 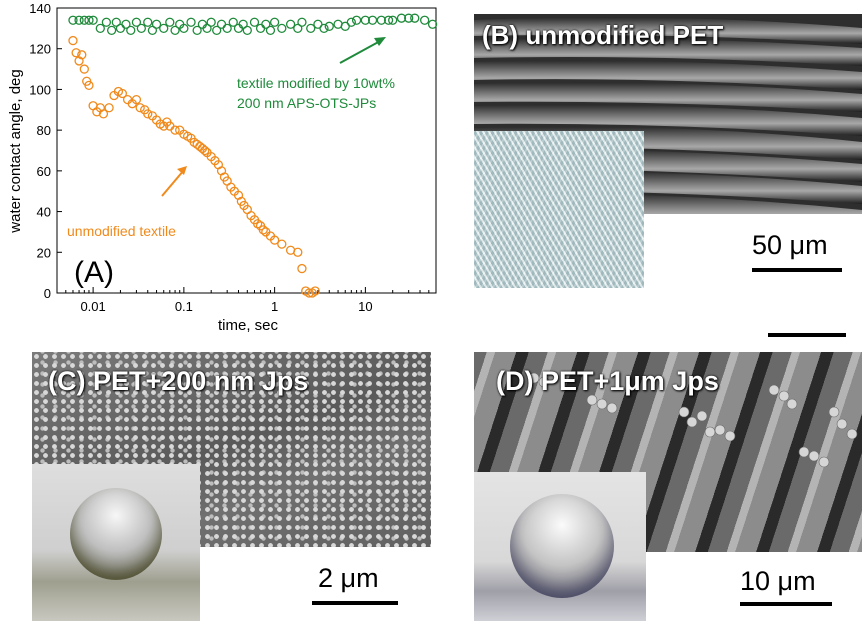 What do you see at coordinates (44, 130) in the screenshot?
I see `y-tick-label: 80` at bounding box center [44, 130].